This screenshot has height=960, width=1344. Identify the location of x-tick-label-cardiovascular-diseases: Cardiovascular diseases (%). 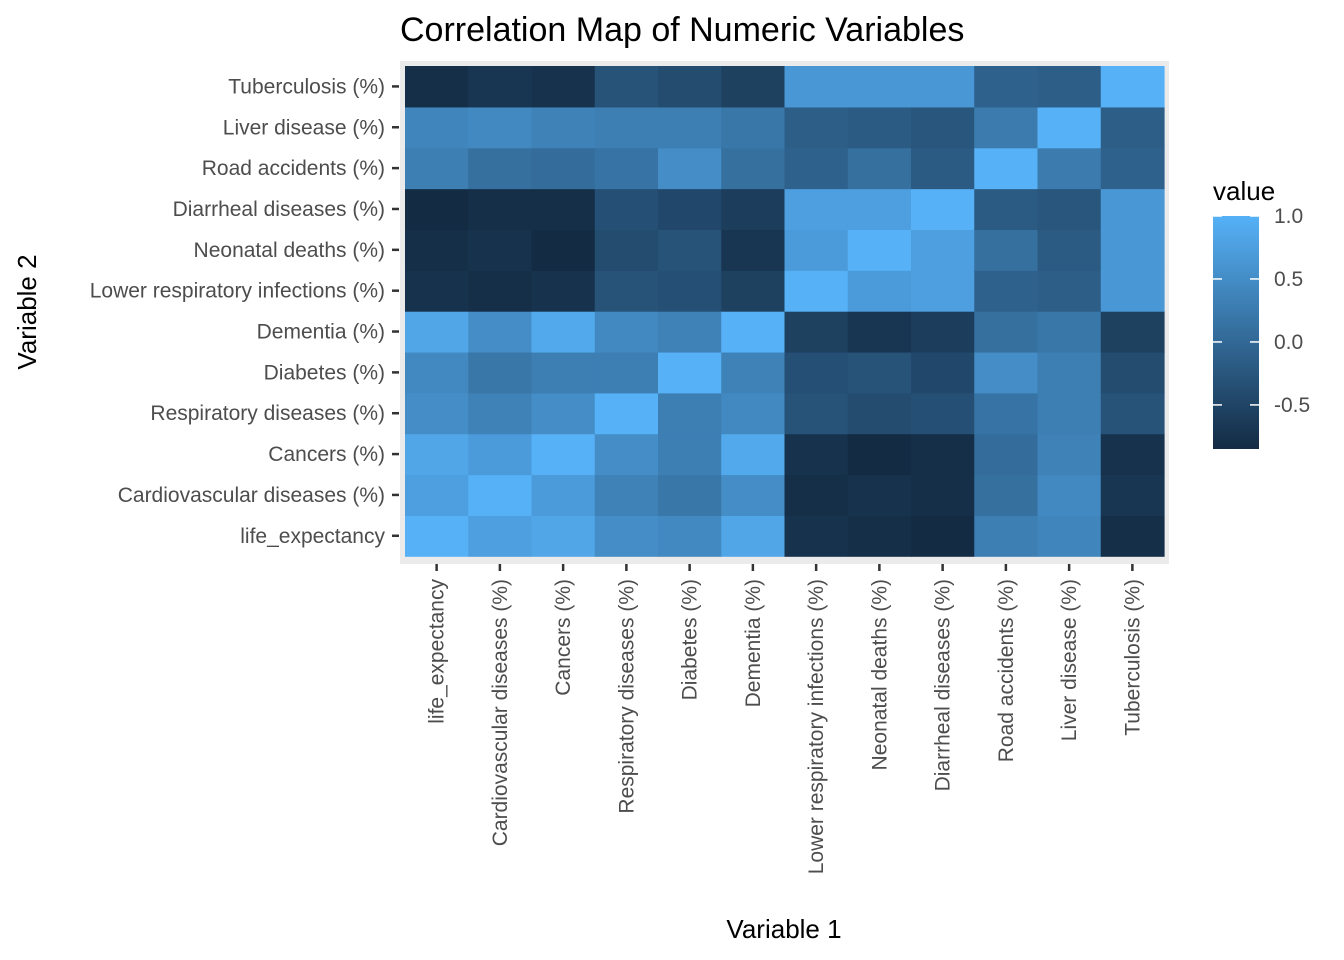
(500, 712).